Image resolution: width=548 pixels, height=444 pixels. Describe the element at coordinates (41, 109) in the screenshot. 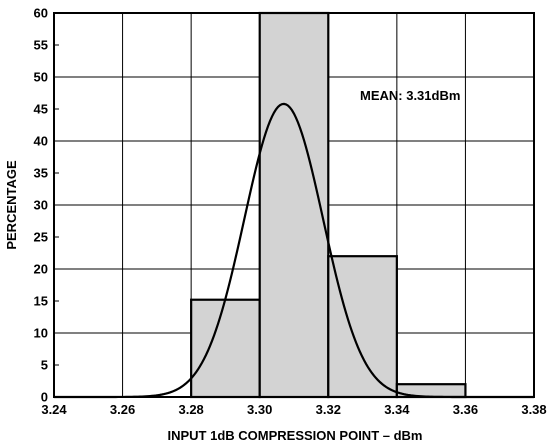

I see `y-tick-label: 45` at that location.